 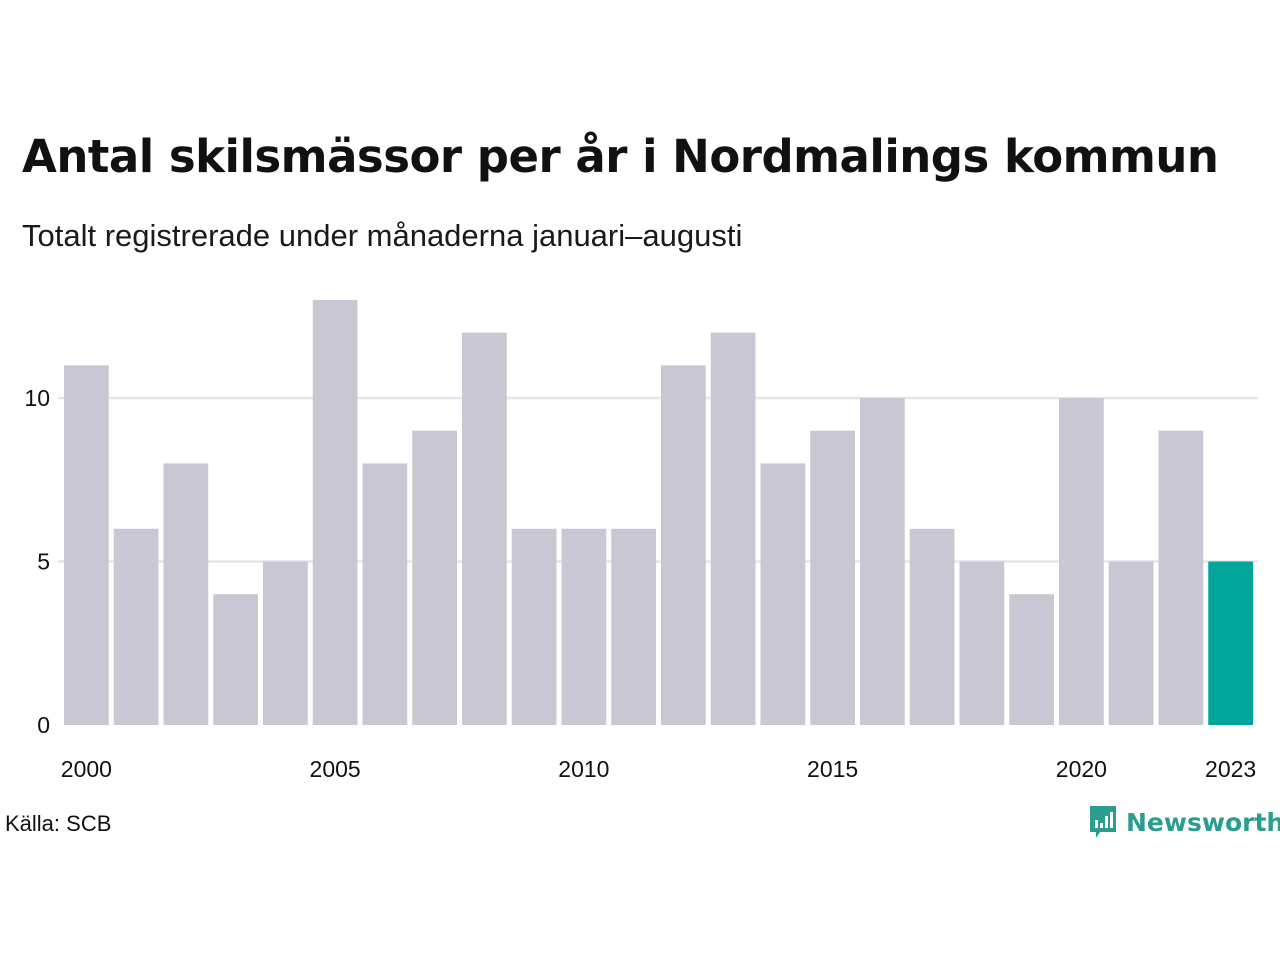 I want to click on x-tick-label: 2023, so click(x=1230, y=769).